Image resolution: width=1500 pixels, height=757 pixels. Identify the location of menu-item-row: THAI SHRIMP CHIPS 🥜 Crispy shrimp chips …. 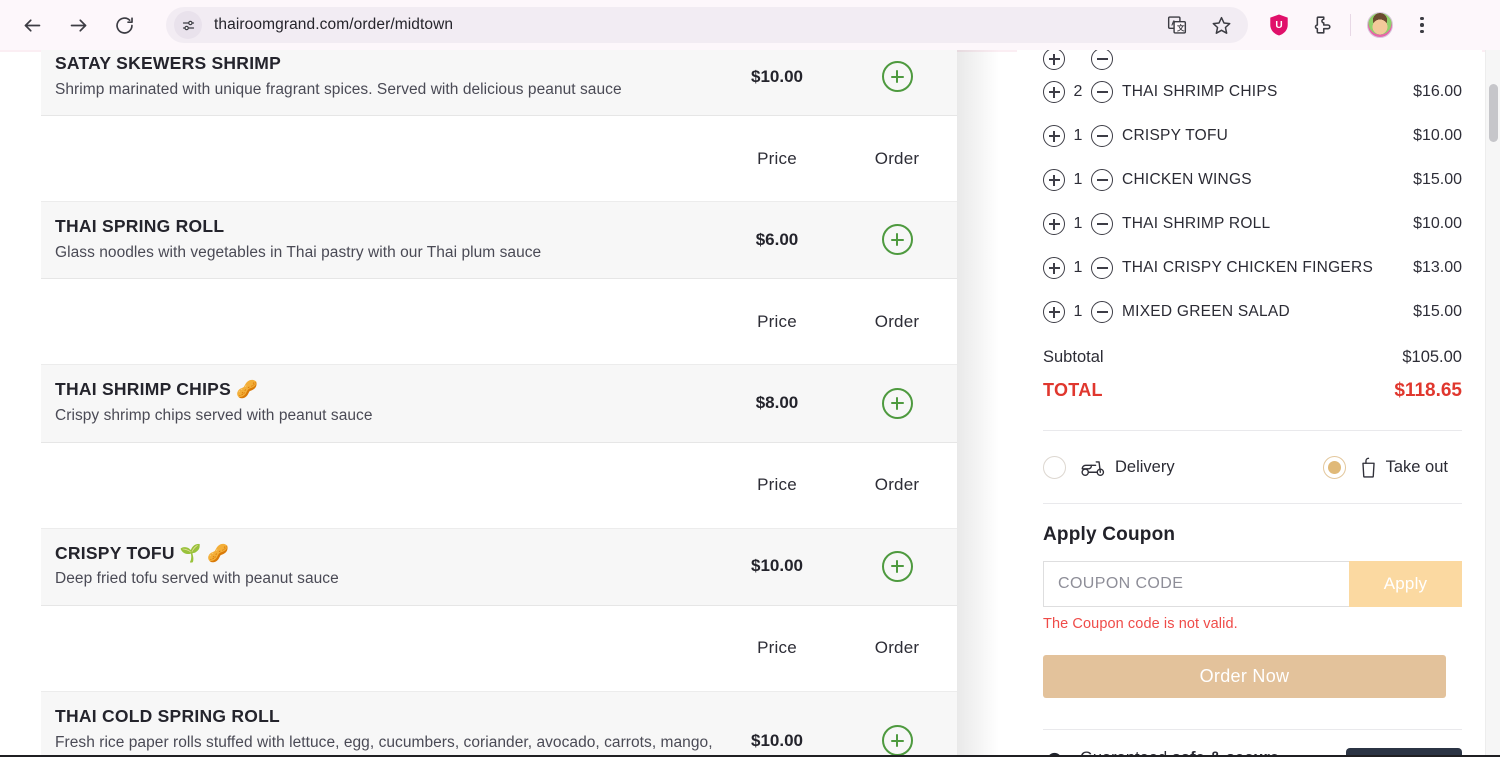
(499, 403).